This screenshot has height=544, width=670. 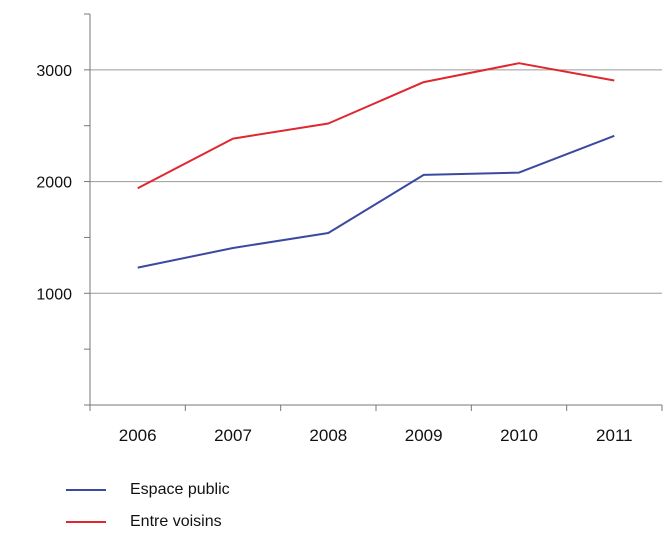 I want to click on legend-item-entre-voisins: Entre voisins, so click(x=266, y=522).